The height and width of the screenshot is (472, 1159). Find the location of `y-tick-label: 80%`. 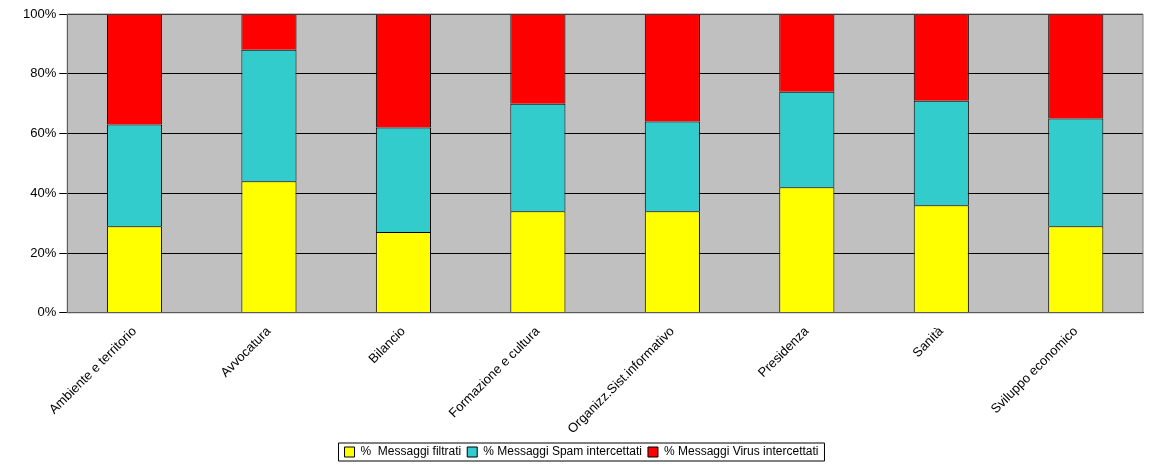

y-tick-label: 80% is located at coordinates (43, 73).